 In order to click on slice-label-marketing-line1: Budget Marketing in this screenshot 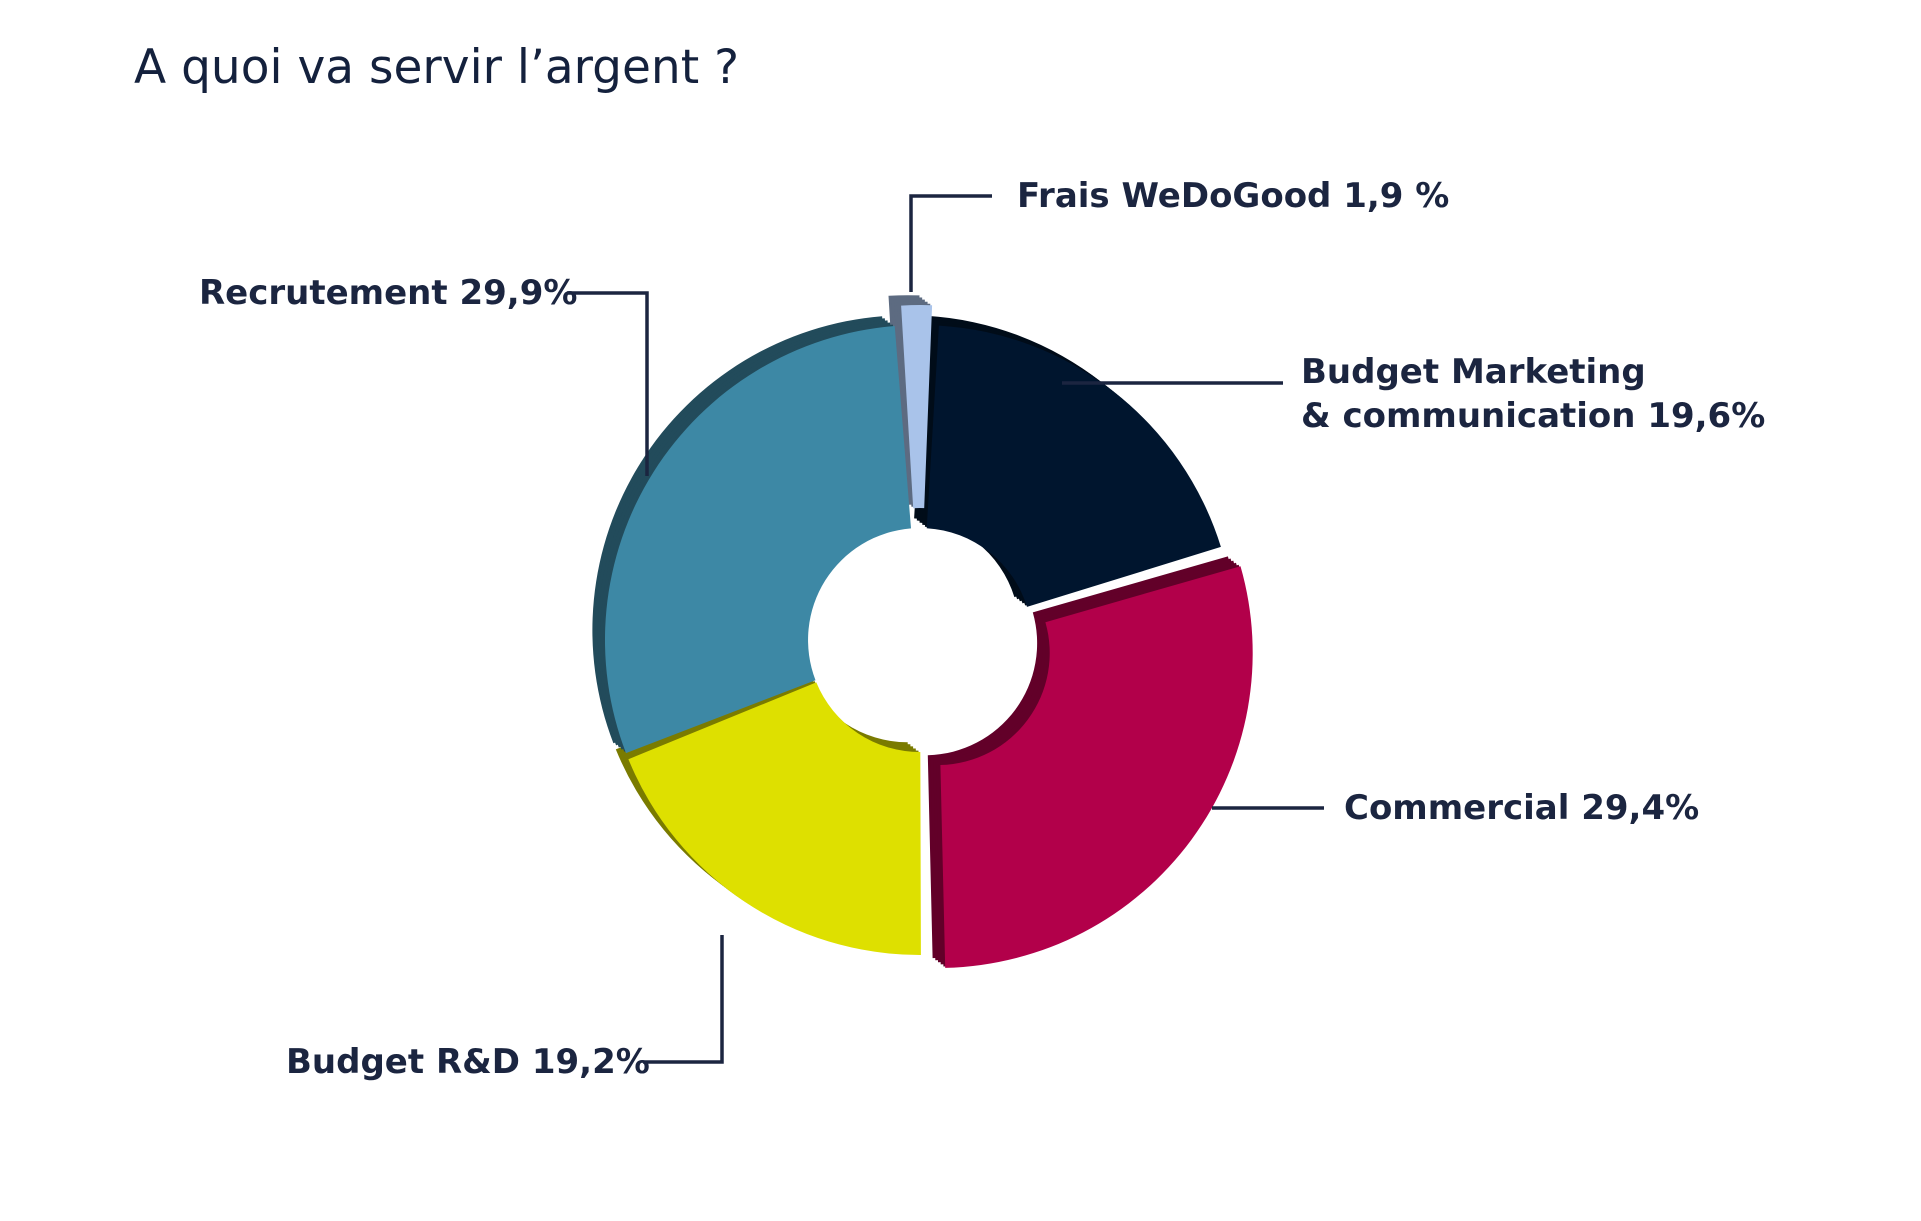, I will do `click(1473, 372)`.